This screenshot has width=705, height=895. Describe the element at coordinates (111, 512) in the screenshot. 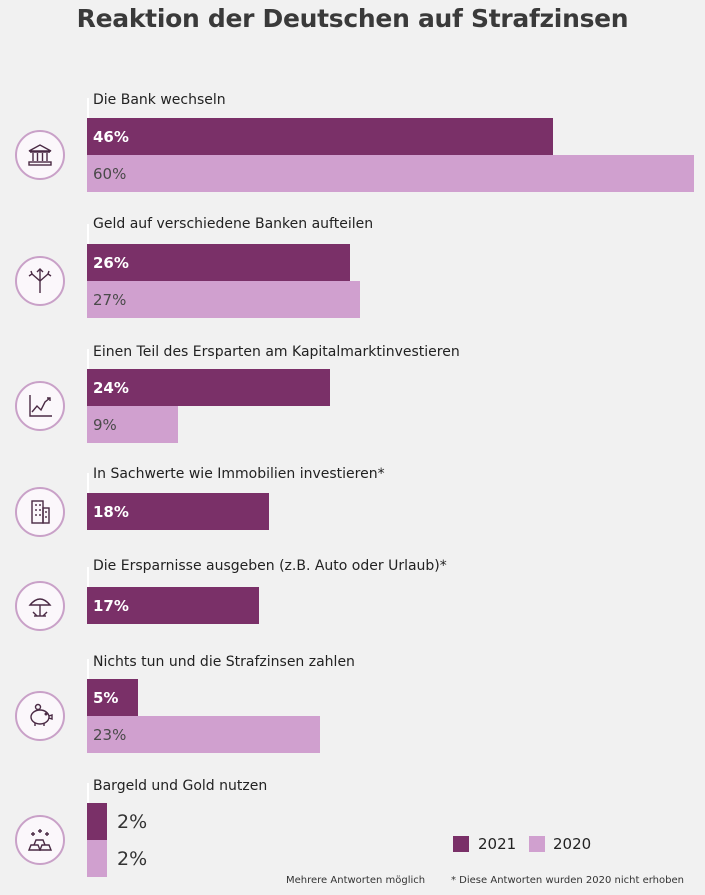

I see `value-label-2021-sachwerte: 18%` at that location.